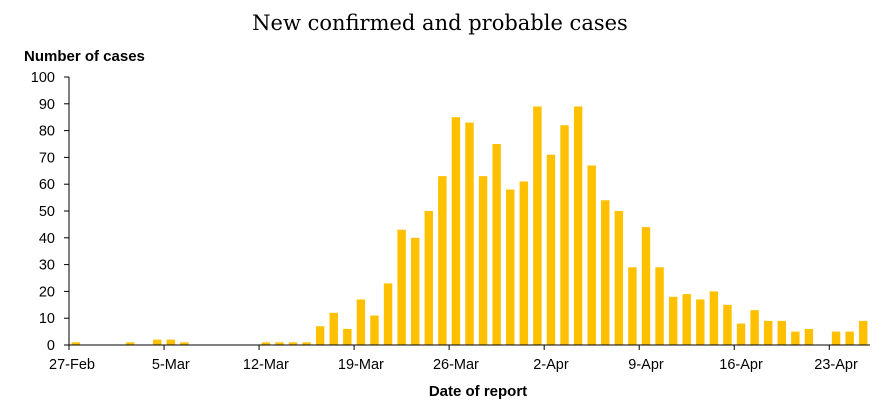  What do you see at coordinates (440, 23) in the screenshot?
I see `chart-title: New confirmed and probable cases` at bounding box center [440, 23].